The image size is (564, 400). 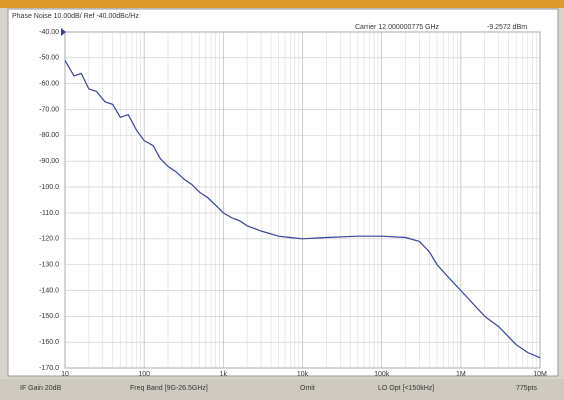 What do you see at coordinates (397, 27) in the screenshot?
I see `marker-frequency: Carrier 12.000000775 GHz` at bounding box center [397, 27].